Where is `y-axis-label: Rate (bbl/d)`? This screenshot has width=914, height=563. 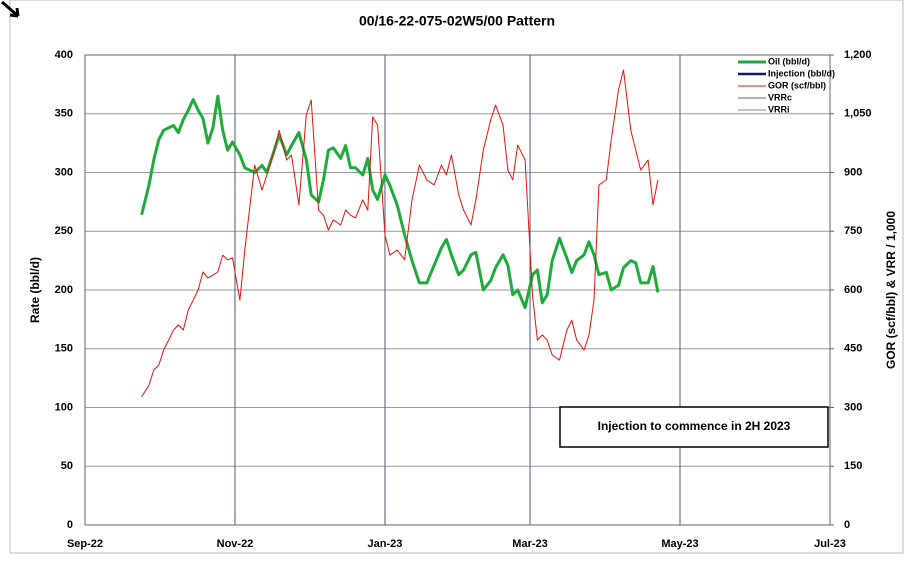 y-axis-label: Rate (bbl/d) is located at coordinates (35, 290).